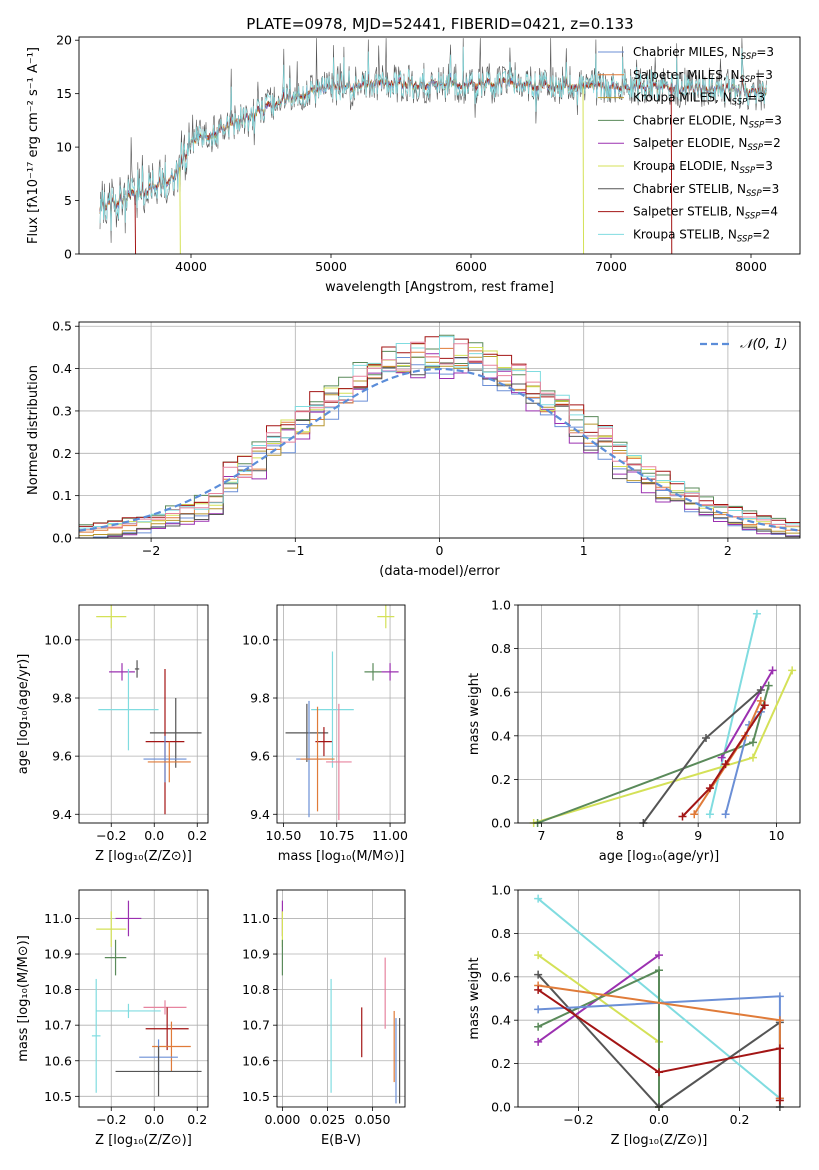  Describe the element at coordinates (62, 410) in the screenshot. I see `y-tick-label: 0.3` at that location.